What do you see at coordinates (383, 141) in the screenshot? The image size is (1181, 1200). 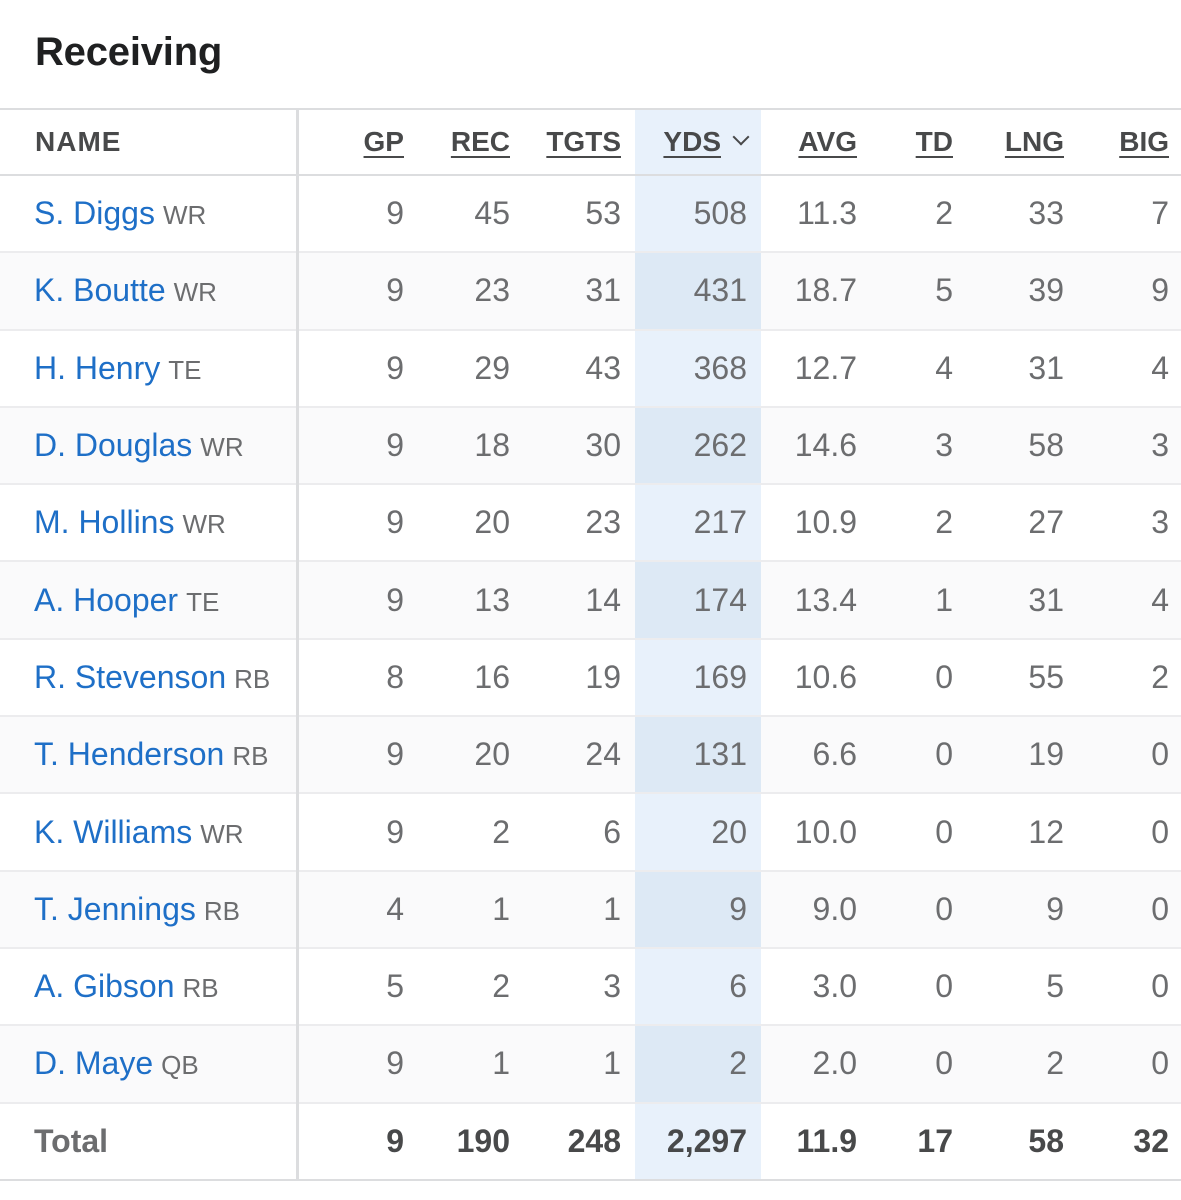 I see `column-header-gp-label: GP` at bounding box center [383, 141].